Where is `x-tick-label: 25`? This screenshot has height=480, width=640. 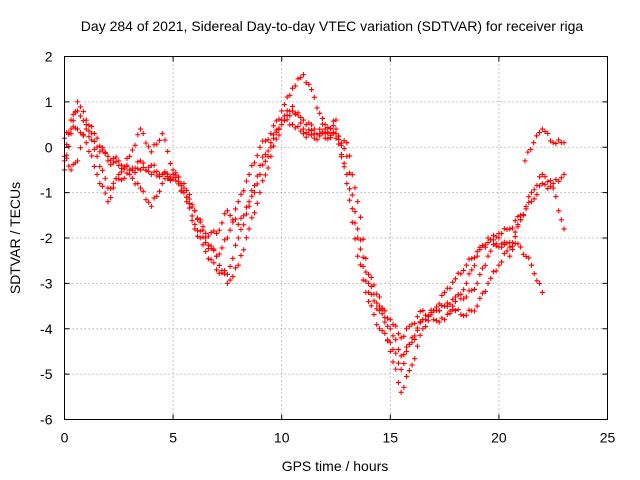 x-tick-label: 25 is located at coordinates (608, 438).